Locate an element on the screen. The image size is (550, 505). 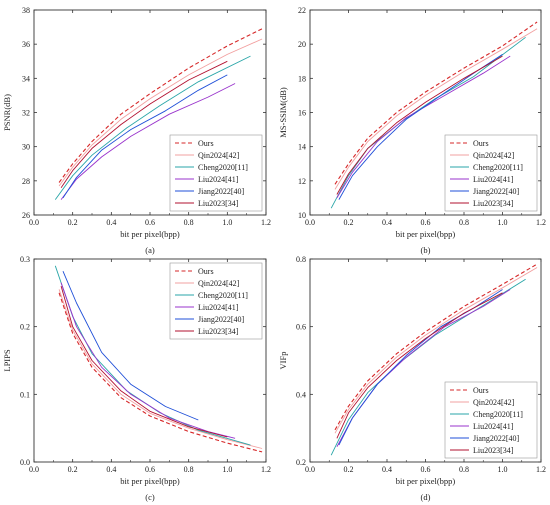
y-tick-label: 0.8 is located at coordinates (301, 259).